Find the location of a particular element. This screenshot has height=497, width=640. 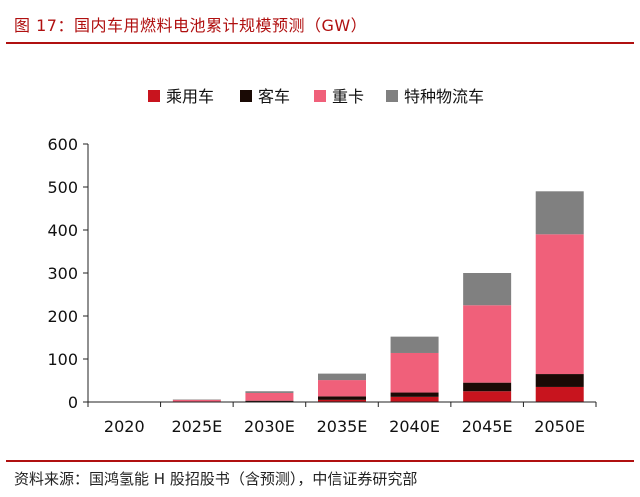

y-tick-label-300: 300 is located at coordinates (62, 273).